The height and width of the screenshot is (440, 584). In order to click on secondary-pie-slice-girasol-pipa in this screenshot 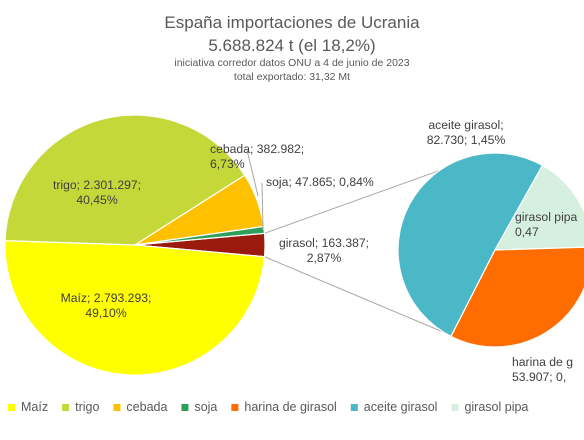, I will do `click(538, 207)`.